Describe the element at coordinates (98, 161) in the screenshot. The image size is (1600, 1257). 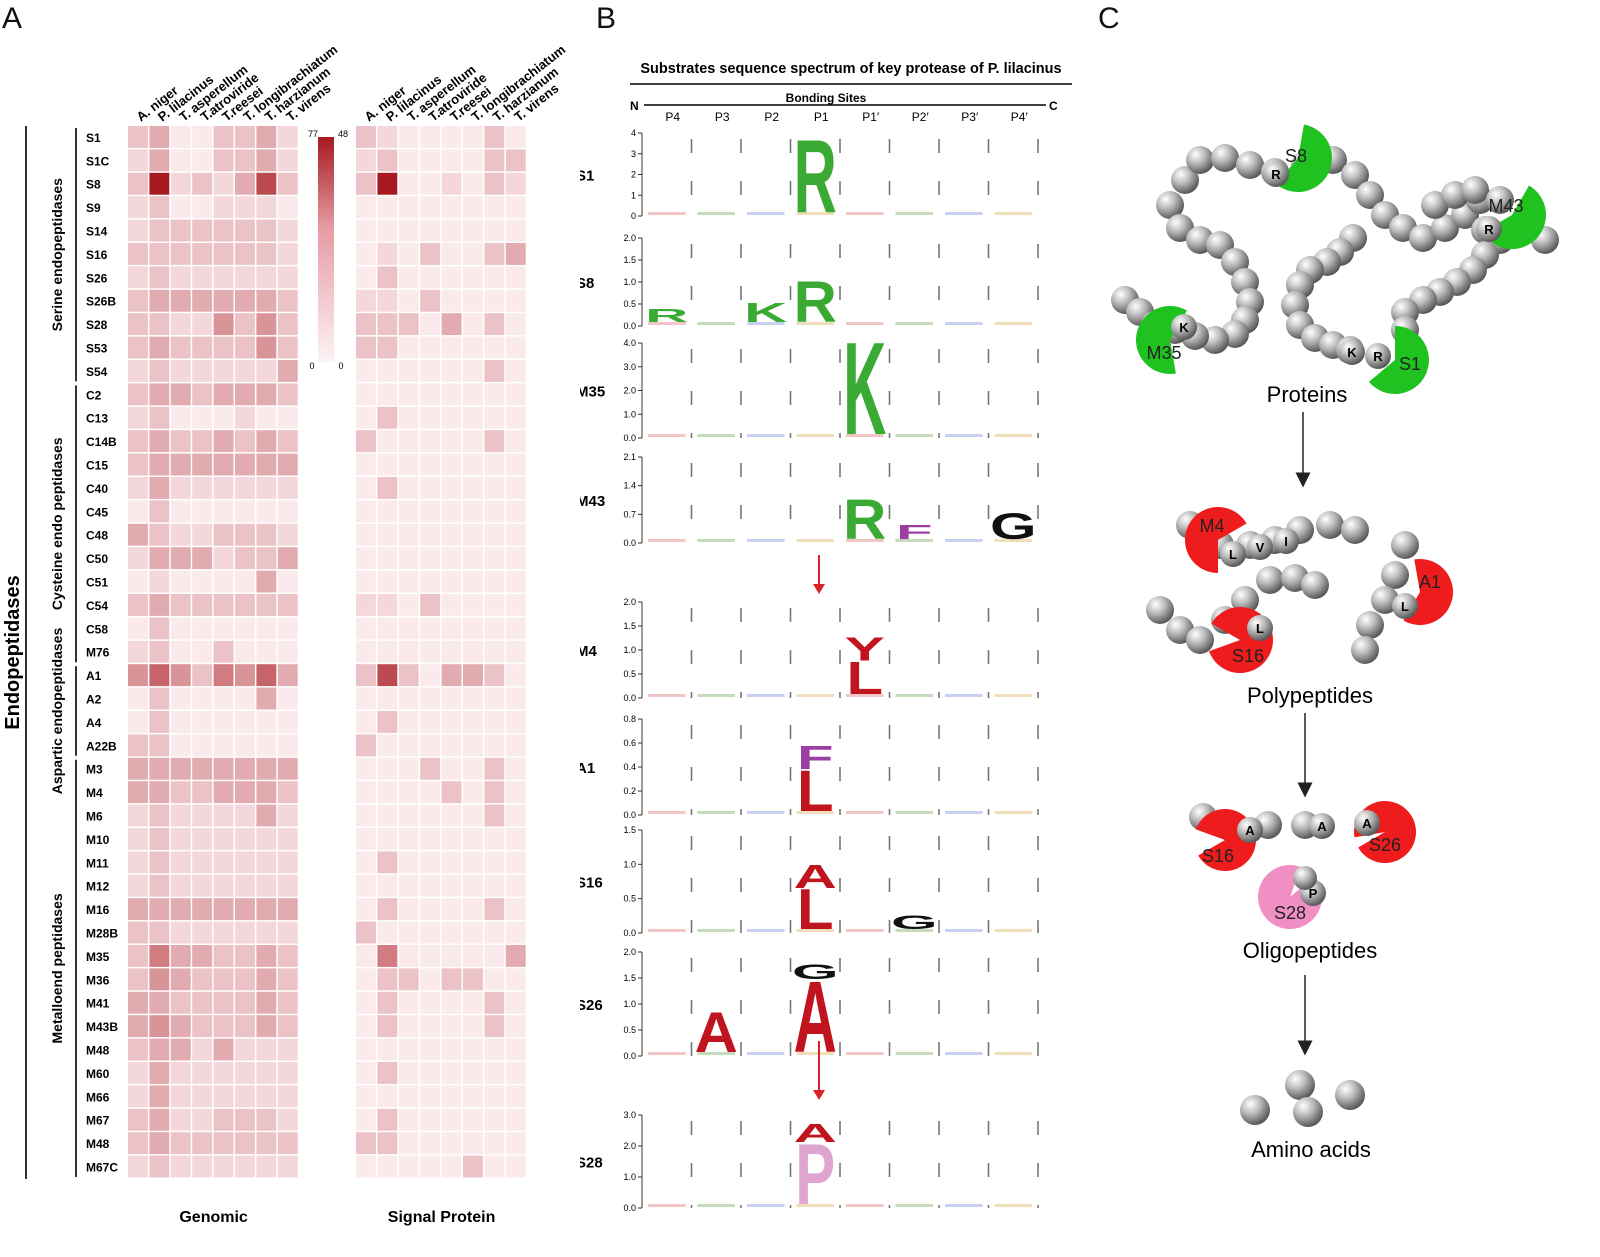
I see `row-label: S1C` at that location.